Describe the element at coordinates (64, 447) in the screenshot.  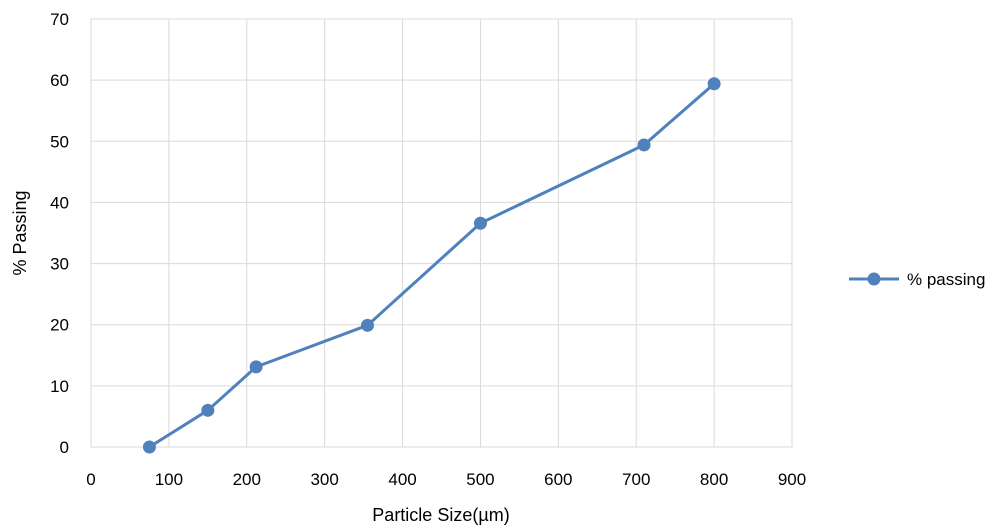
I see `y-tick-label: 0` at that location.